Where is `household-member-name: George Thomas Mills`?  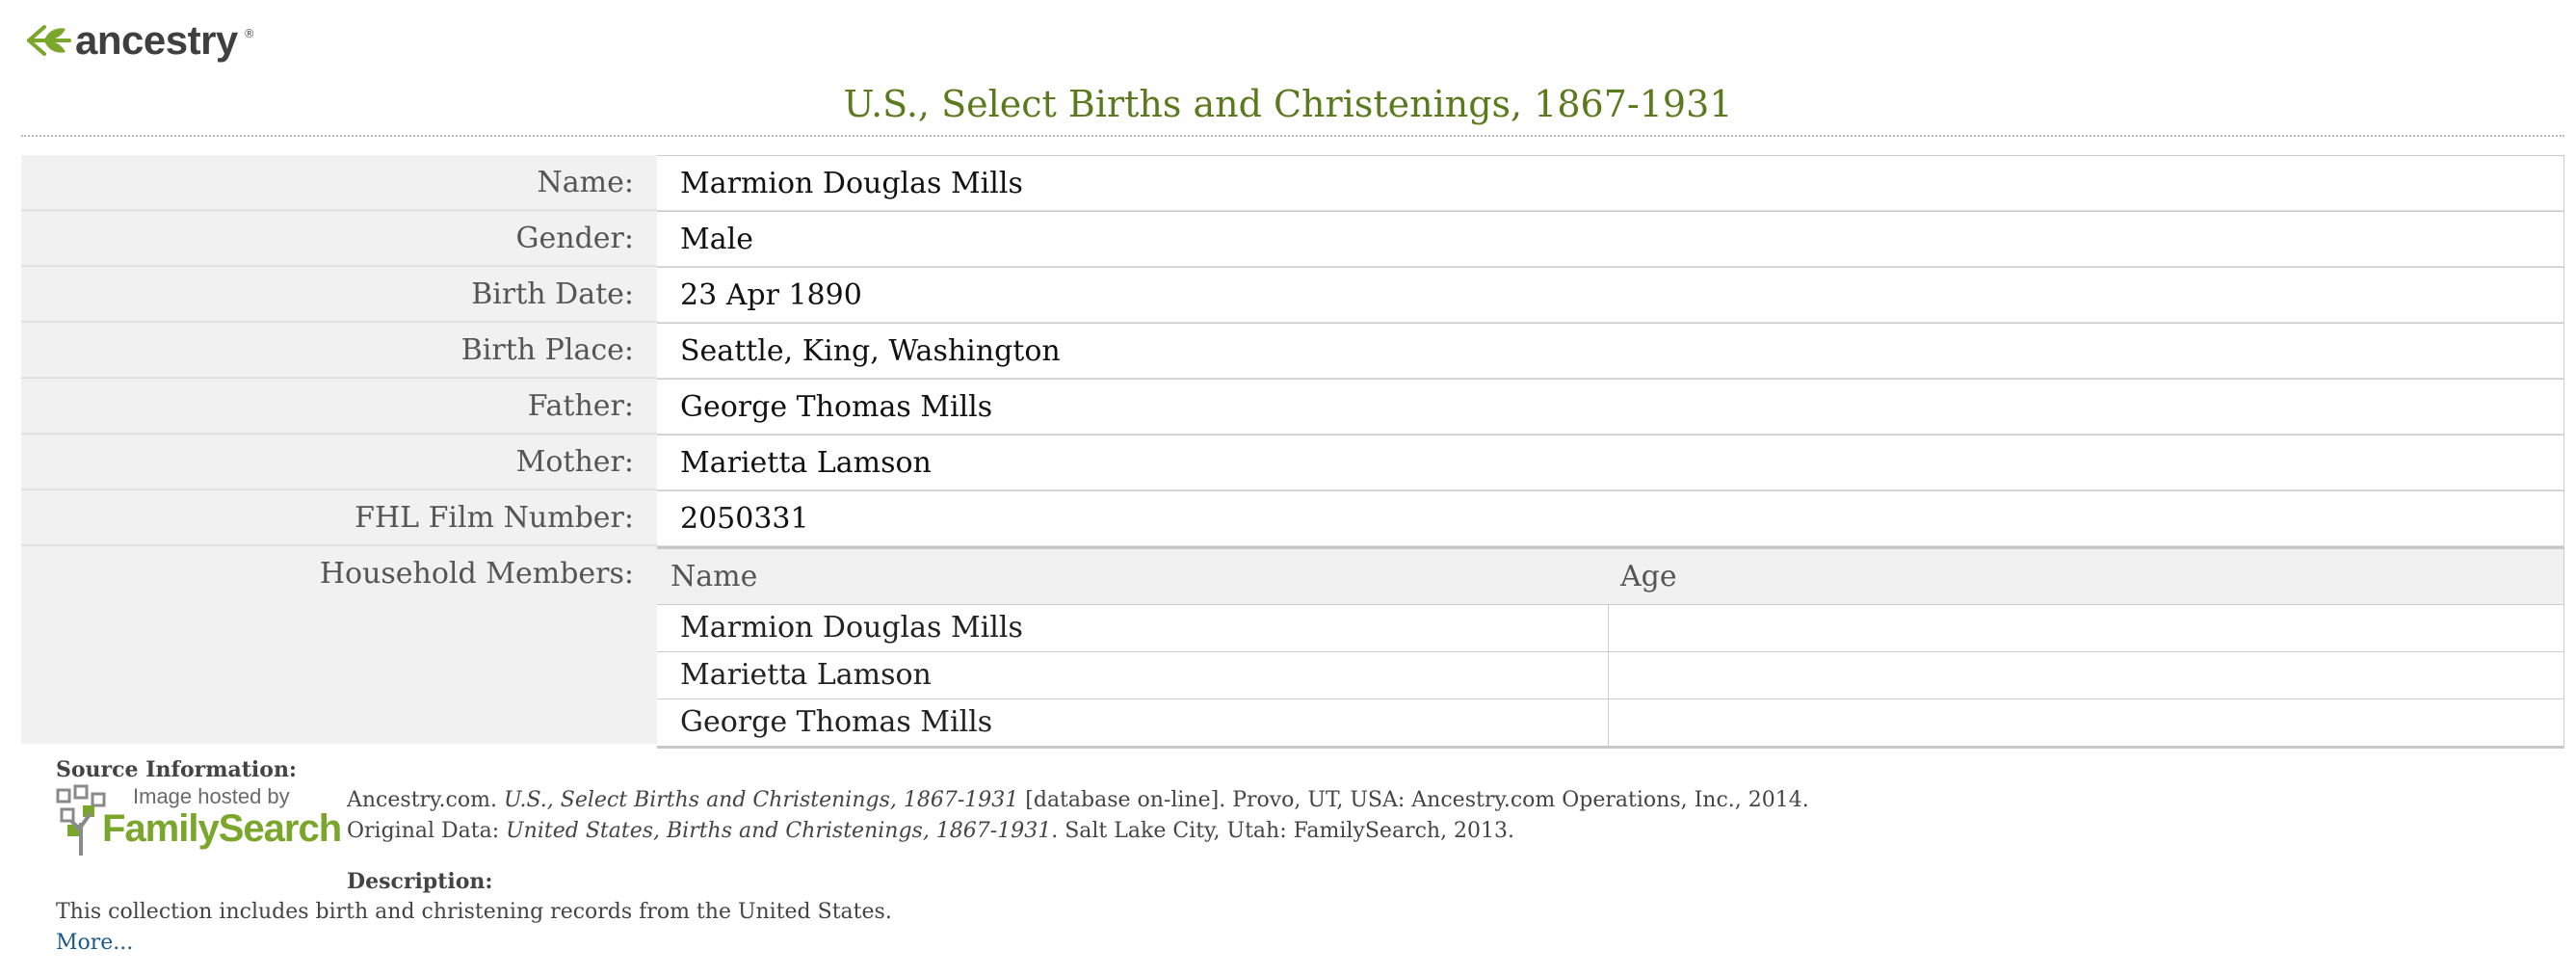
household-member-name: George Thomas Mills is located at coordinates (1133, 722).